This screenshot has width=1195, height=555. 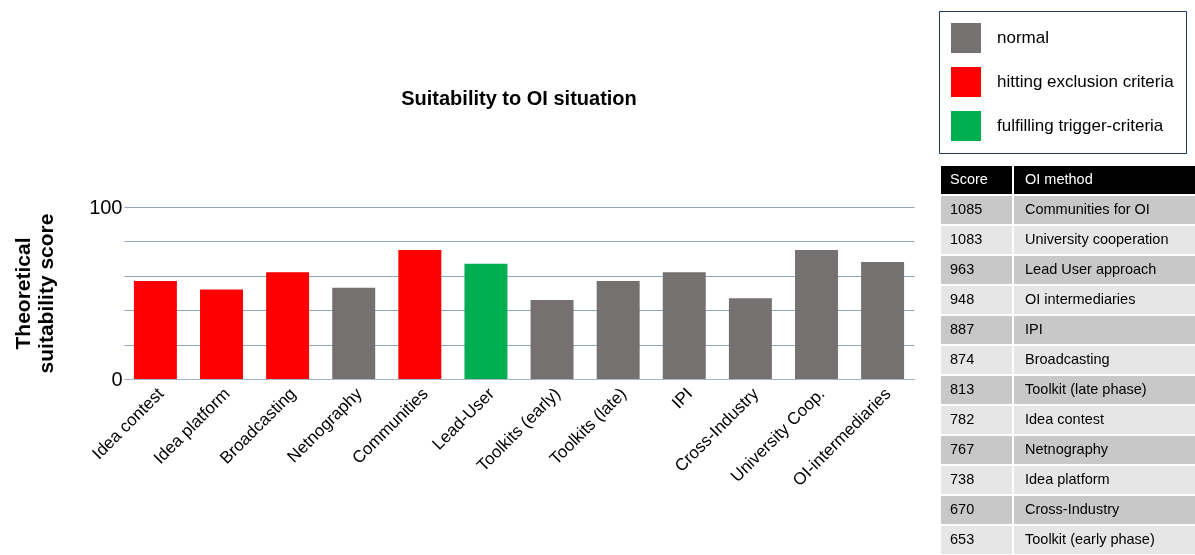 I want to click on data-label: 767, so click(x=962, y=449).